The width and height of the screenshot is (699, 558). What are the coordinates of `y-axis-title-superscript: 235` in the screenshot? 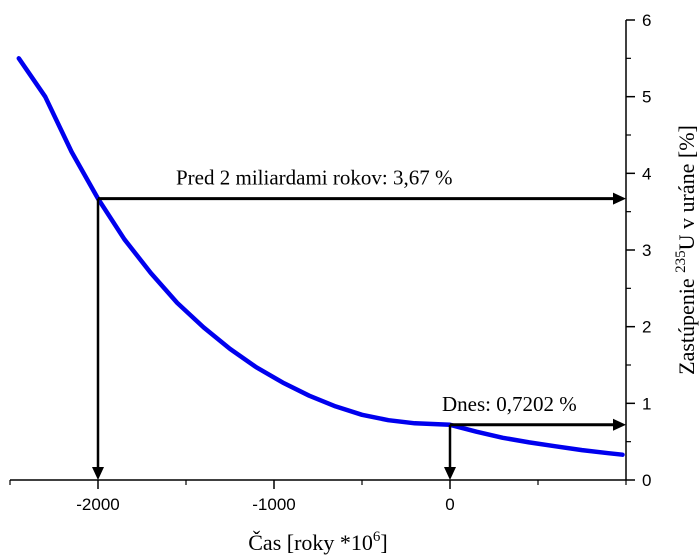 It's located at (681, 261).